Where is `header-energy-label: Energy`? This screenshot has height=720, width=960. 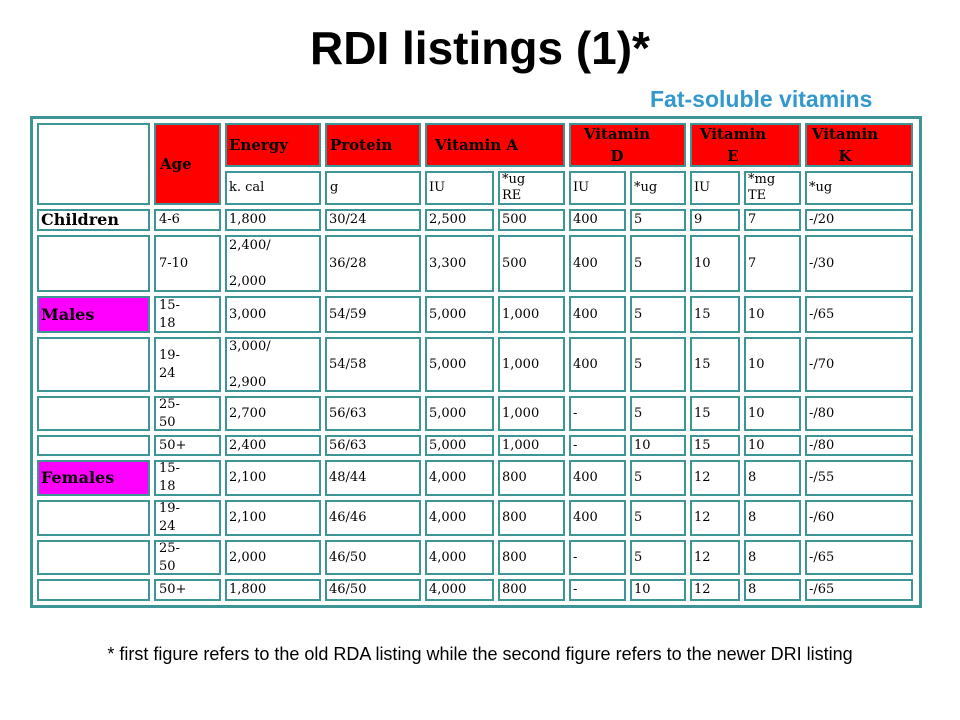
header-energy-label: Energy is located at coordinates (258, 145).